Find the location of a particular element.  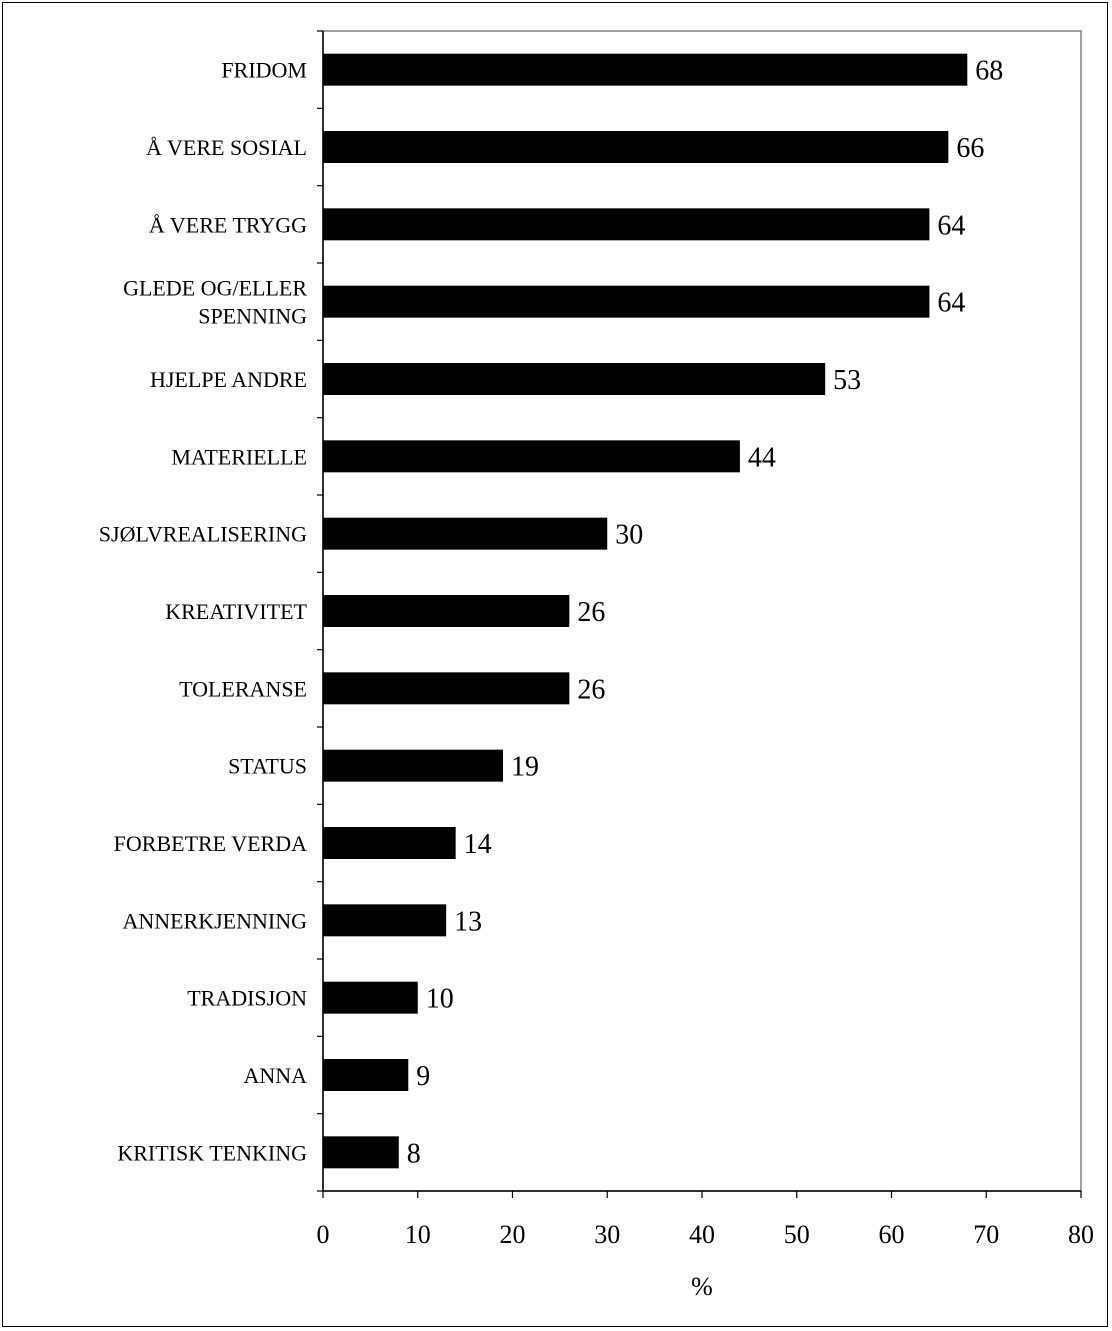

x-tick-label: 20 is located at coordinates (513, 1234).